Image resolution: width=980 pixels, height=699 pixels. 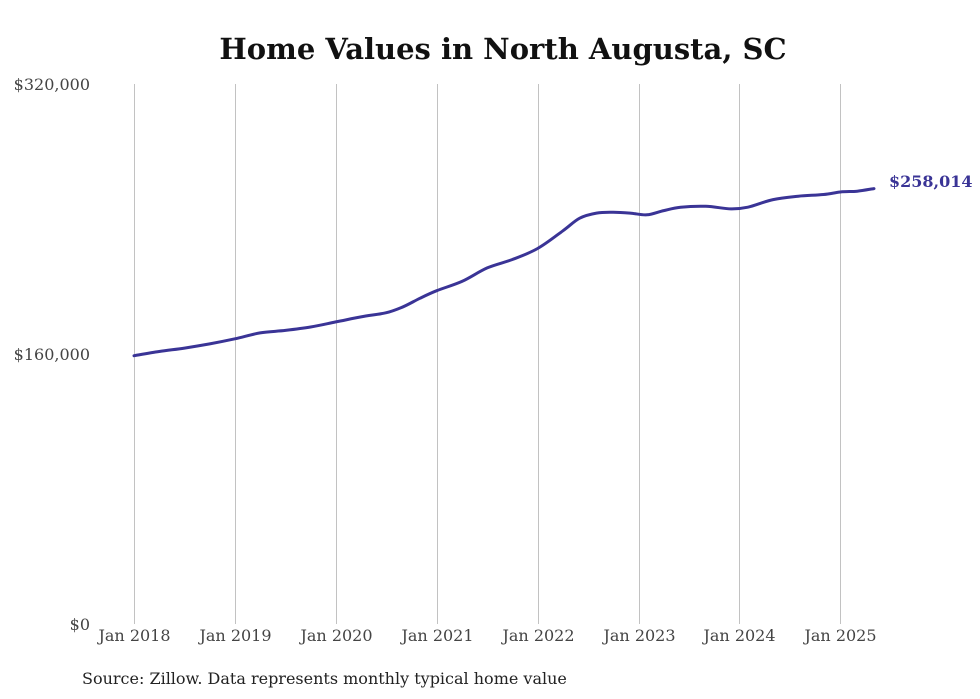 I want to click on x-tick-label: Jan 2019, so click(x=234, y=635).